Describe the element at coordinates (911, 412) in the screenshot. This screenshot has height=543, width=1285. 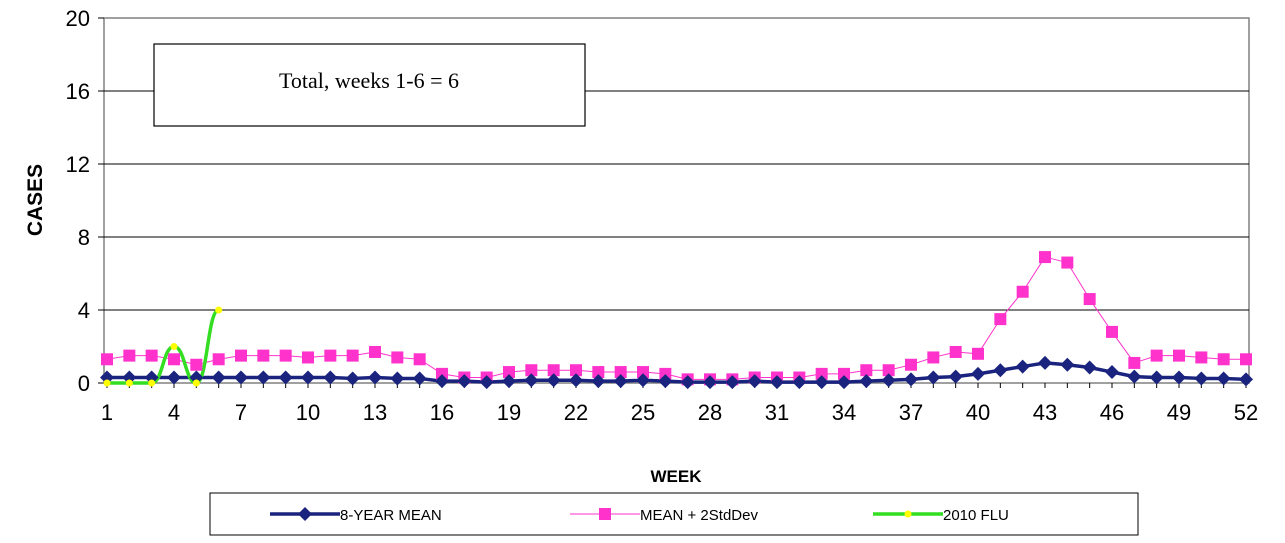
I see `x-tick-label: 37` at that location.